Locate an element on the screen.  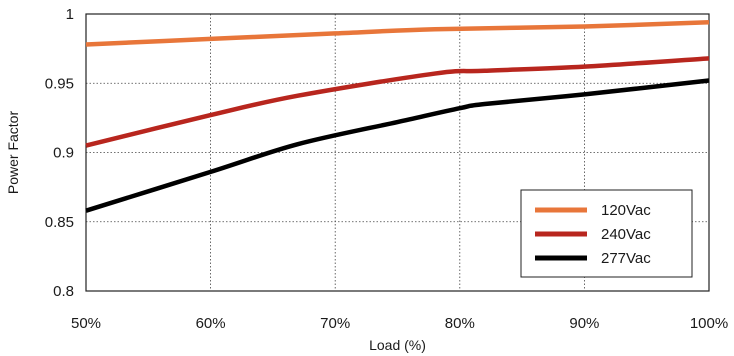
legend-label-120vac: 120Vac is located at coordinates (626, 210).